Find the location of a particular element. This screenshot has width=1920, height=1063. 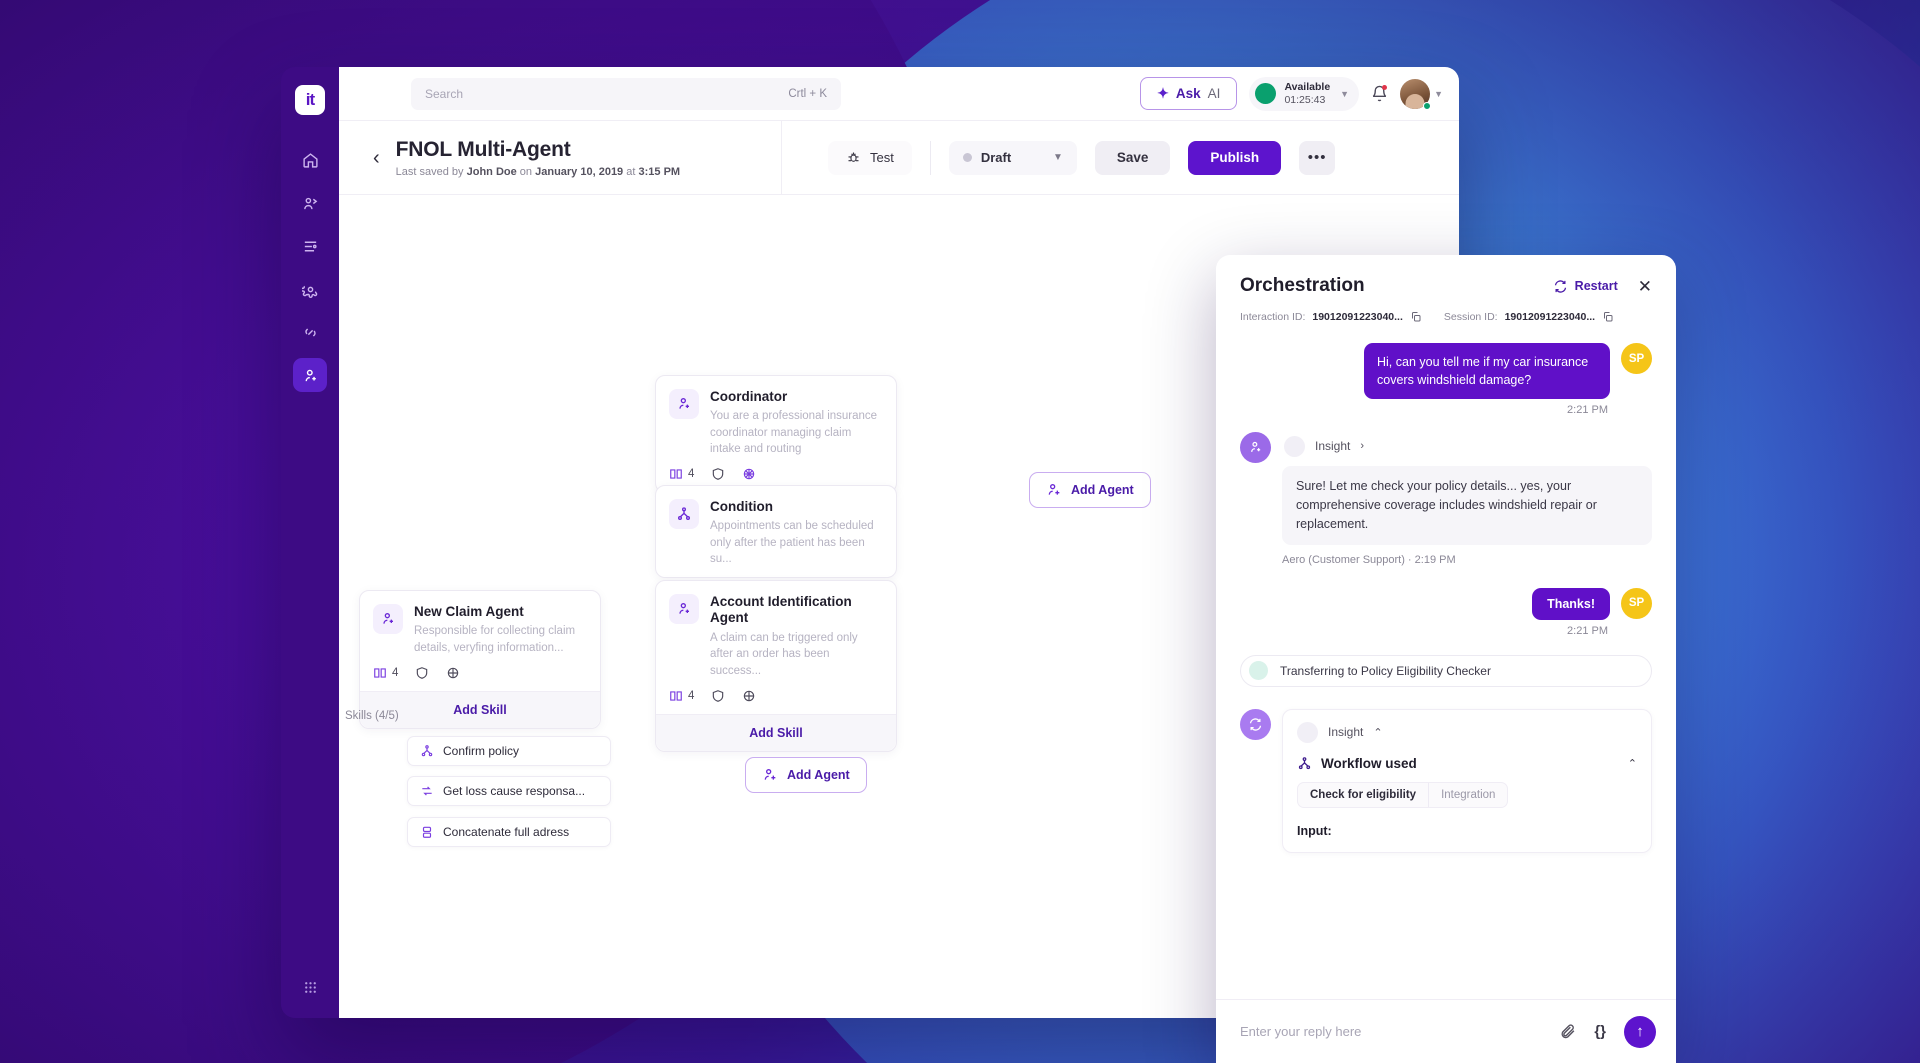

sidebar-item-settings is located at coordinates (310, 289).